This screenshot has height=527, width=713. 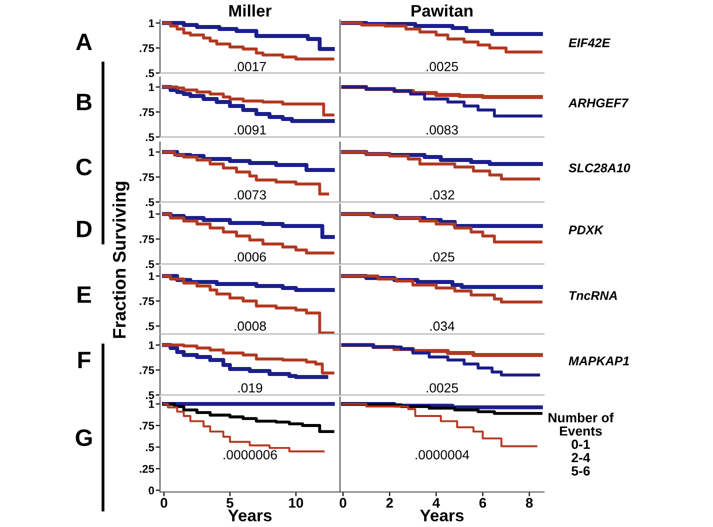 What do you see at coordinates (84, 42) in the screenshot?
I see `text: A` at bounding box center [84, 42].